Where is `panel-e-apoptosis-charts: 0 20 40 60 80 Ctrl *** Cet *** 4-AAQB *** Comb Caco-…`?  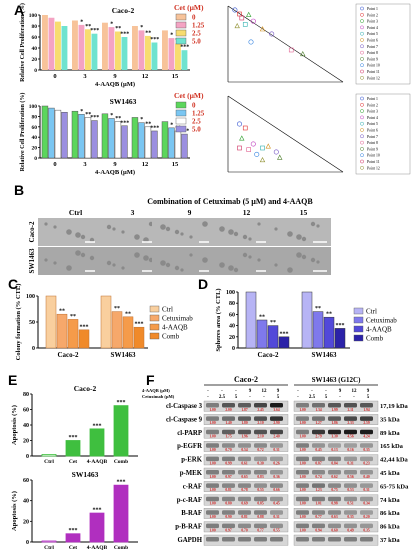
panel-e-apoptosis-charts: 0 20 40 60 80 Ctrl *** Cet *** 4-AAQB *** Comb Caco-… is located at coordinates (74, 467).